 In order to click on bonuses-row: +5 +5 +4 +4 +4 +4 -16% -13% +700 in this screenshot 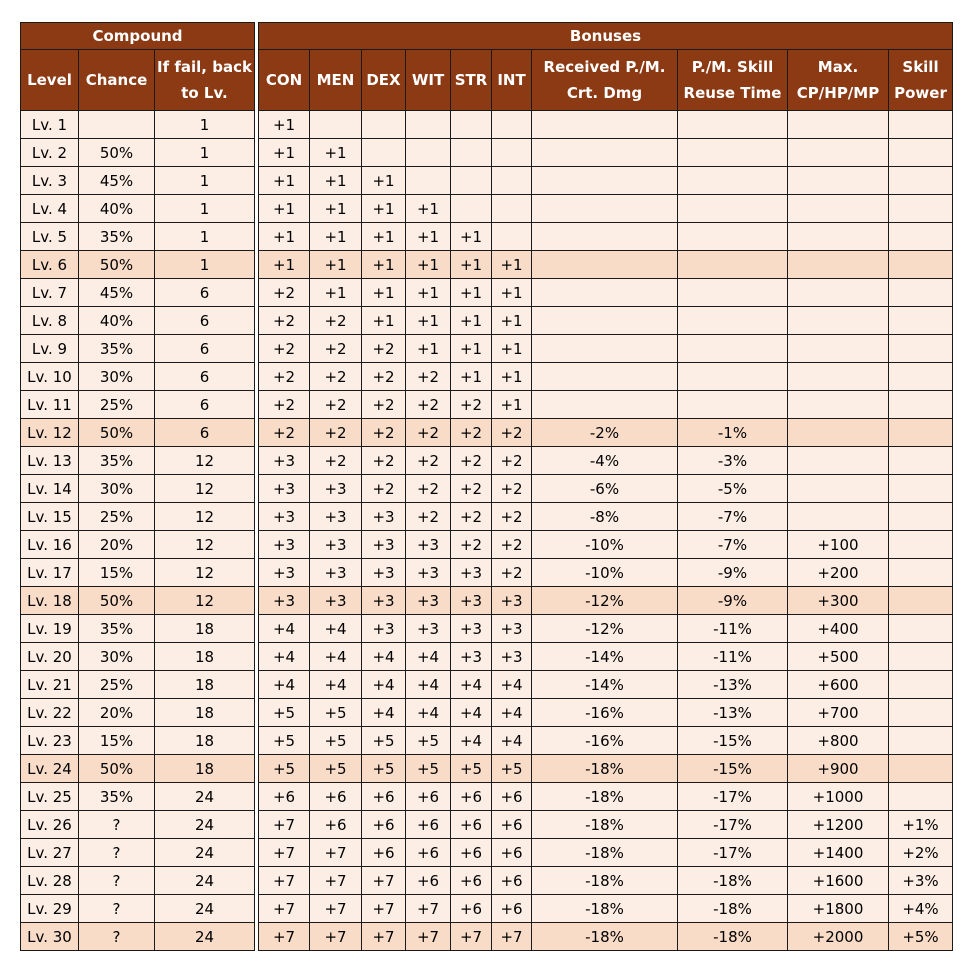, I will do `click(605, 712)`.